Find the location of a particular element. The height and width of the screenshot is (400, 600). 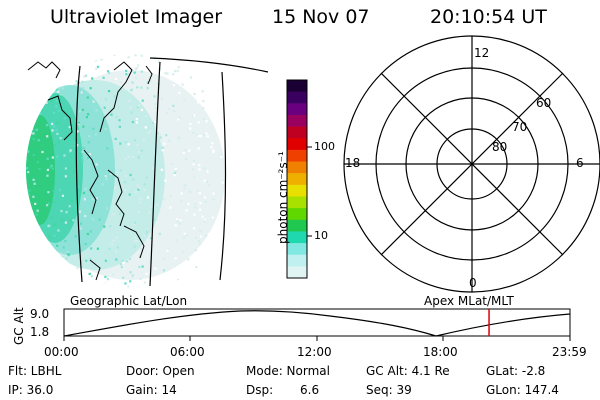

mlt-0-label: 0 is located at coordinates (473, 283).